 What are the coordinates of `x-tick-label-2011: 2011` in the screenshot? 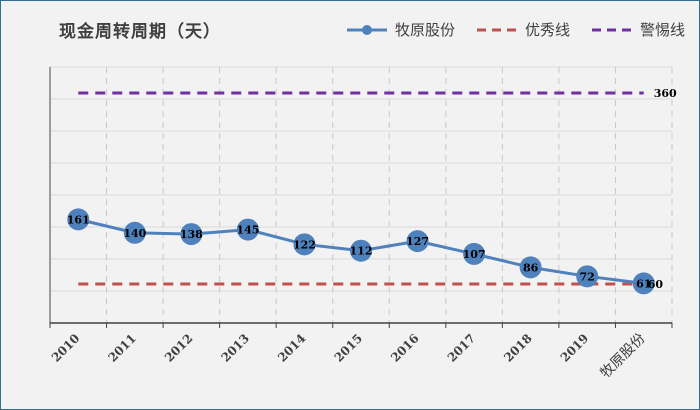 It's located at (122, 348).